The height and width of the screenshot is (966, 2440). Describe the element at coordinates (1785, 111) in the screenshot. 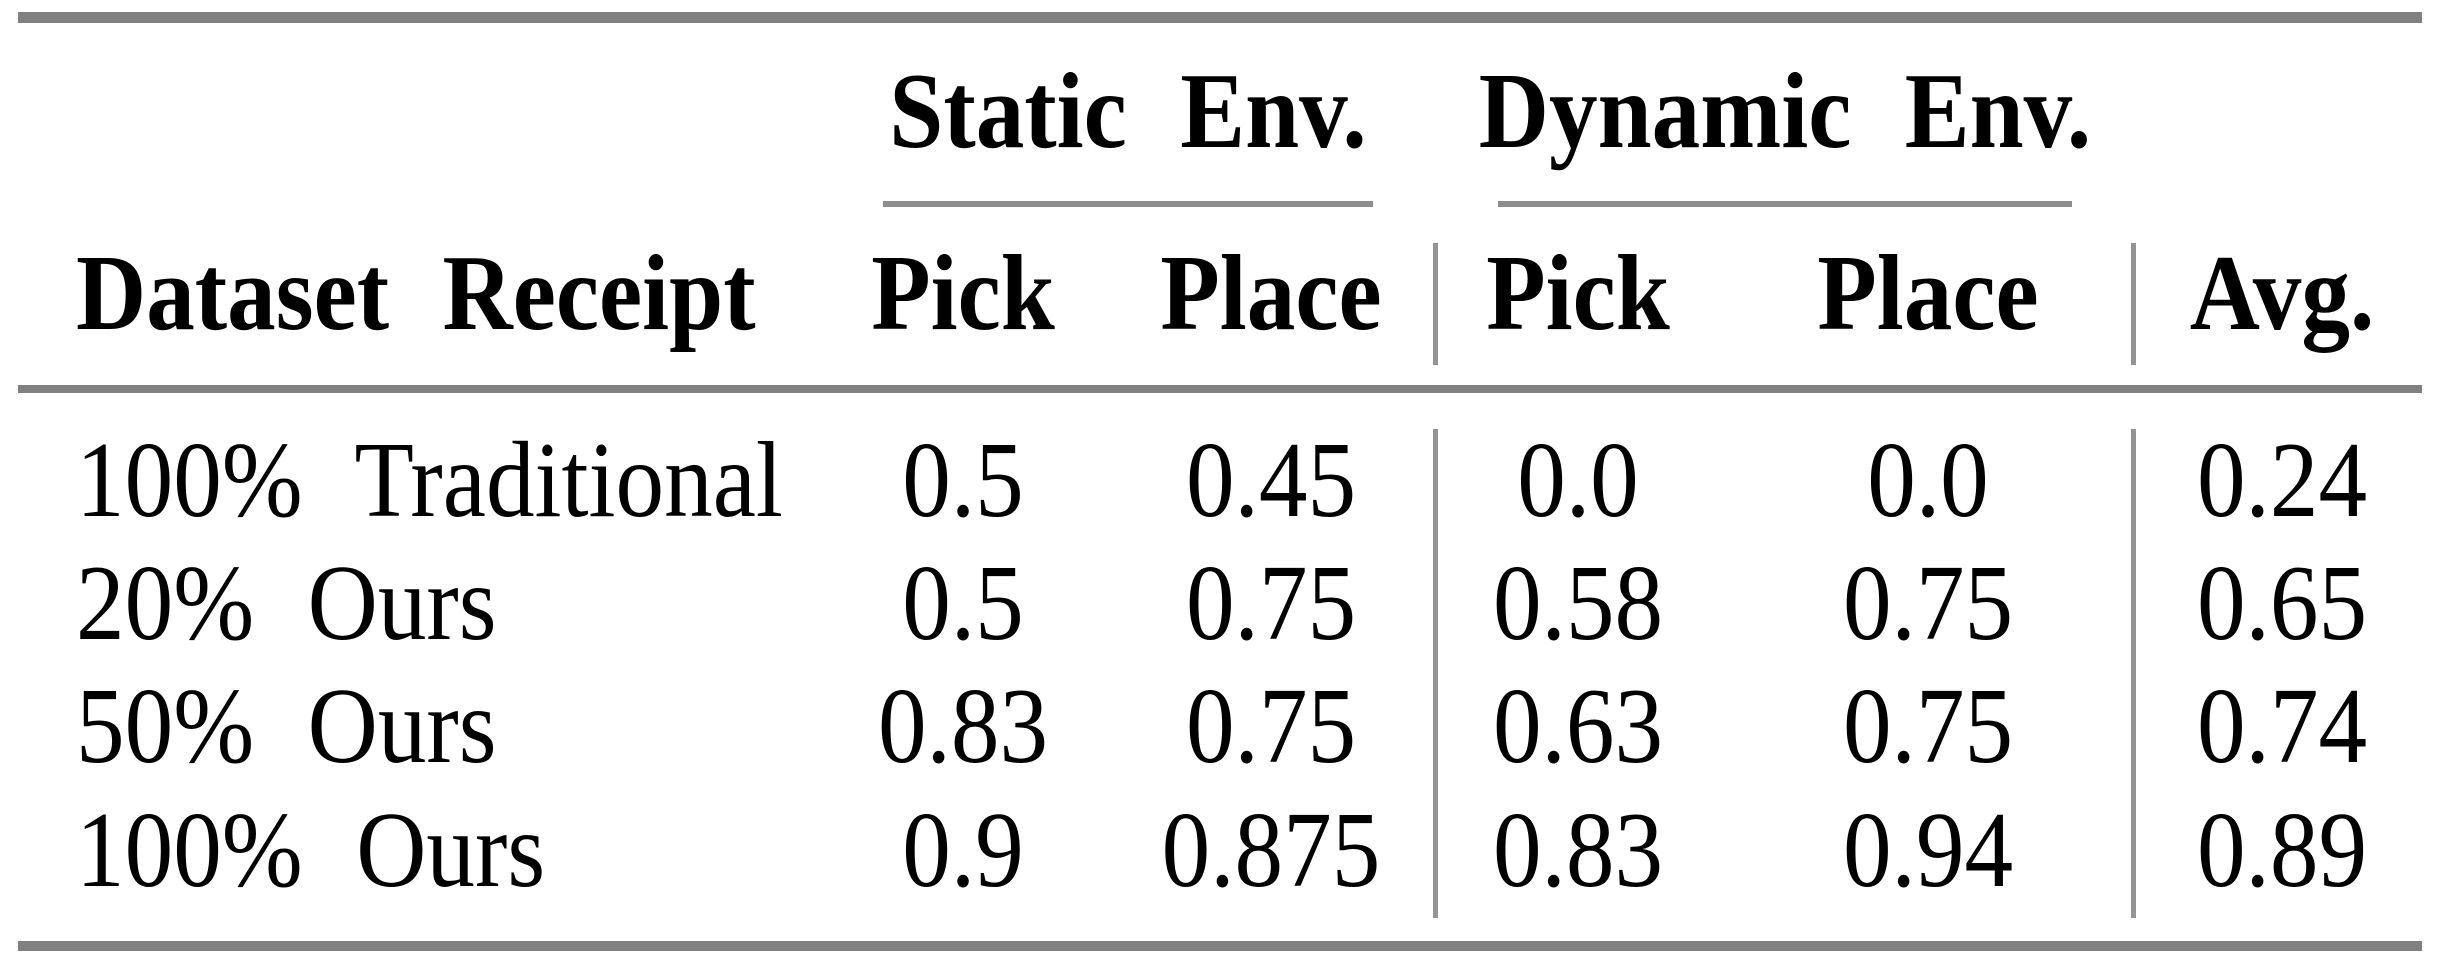

I see `group-header-dynamic-env: Dynamic Env.` at that location.